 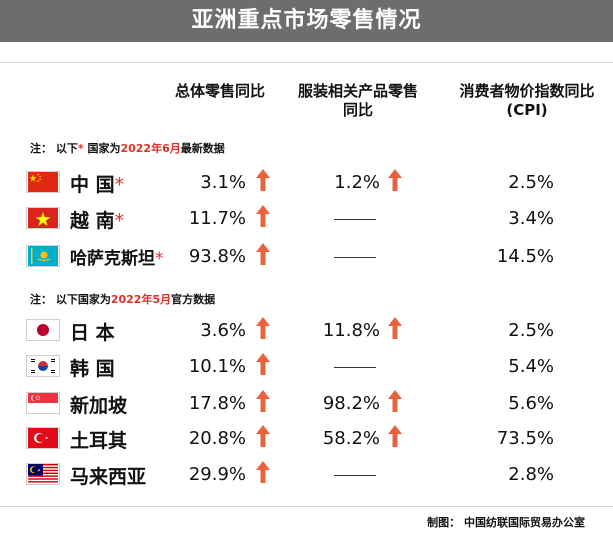 What do you see at coordinates (70, 299) in the screenshot?
I see `note-may-prefix: 注： 以下国家为` at bounding box center [70, 299].